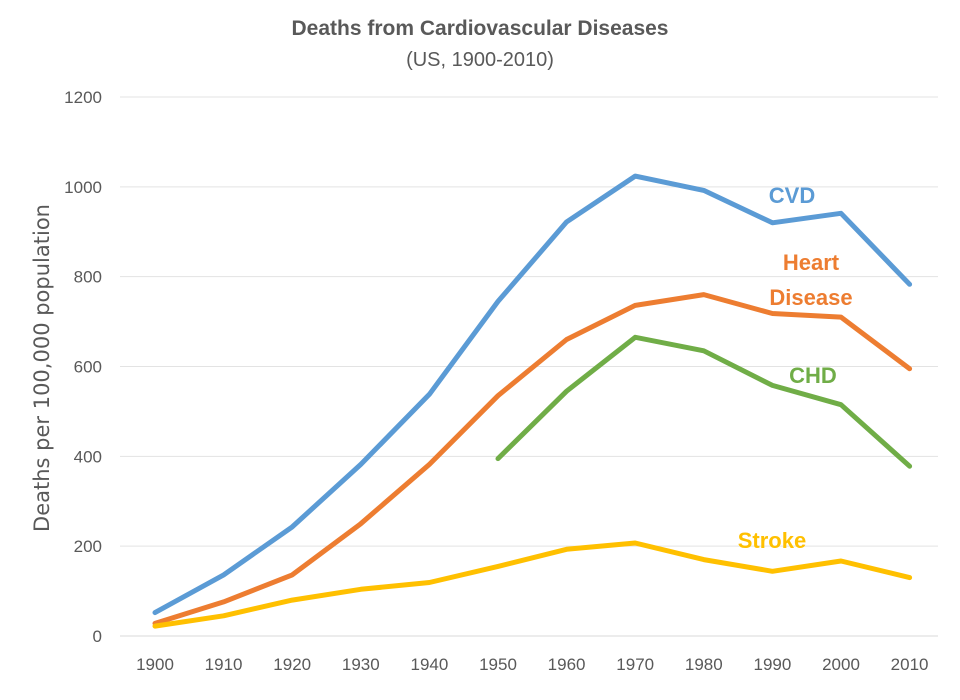  I want to click on series-line-chd, so click(704, 401).